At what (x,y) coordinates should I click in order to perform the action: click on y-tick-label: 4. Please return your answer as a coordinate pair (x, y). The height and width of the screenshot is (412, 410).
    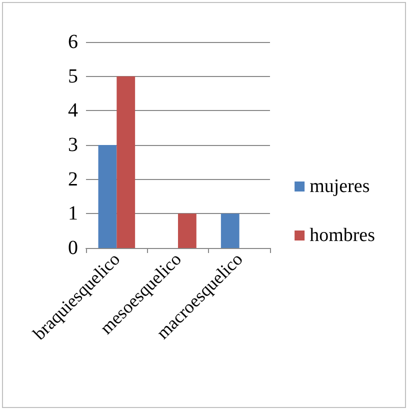
    Looking at the image, I should click on (73, 111).